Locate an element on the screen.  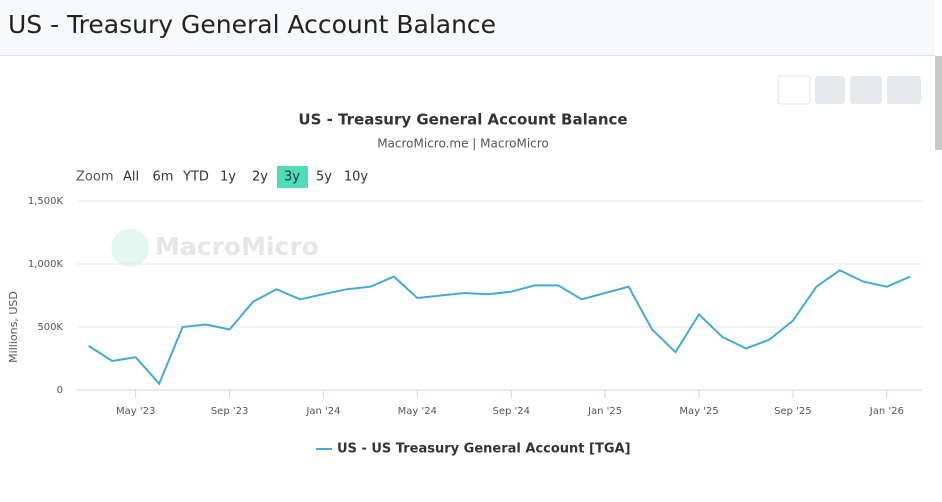
settings-button is located at coordinates (830, 90).